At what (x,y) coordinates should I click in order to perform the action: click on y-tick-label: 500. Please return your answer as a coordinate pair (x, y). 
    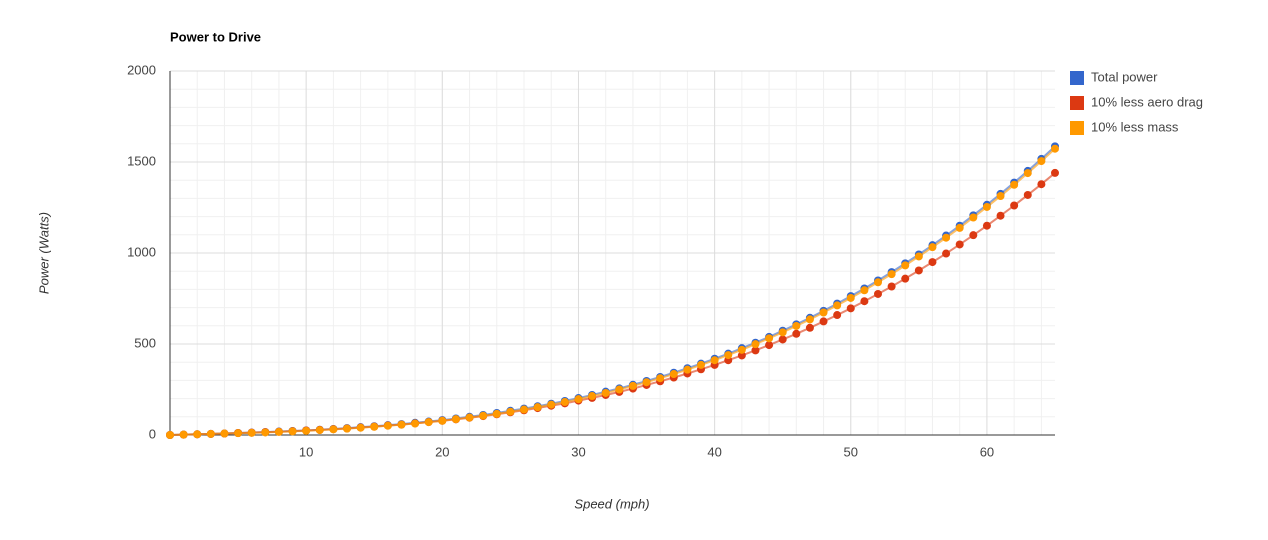
    Looking at the image, I should click on (145, 342).